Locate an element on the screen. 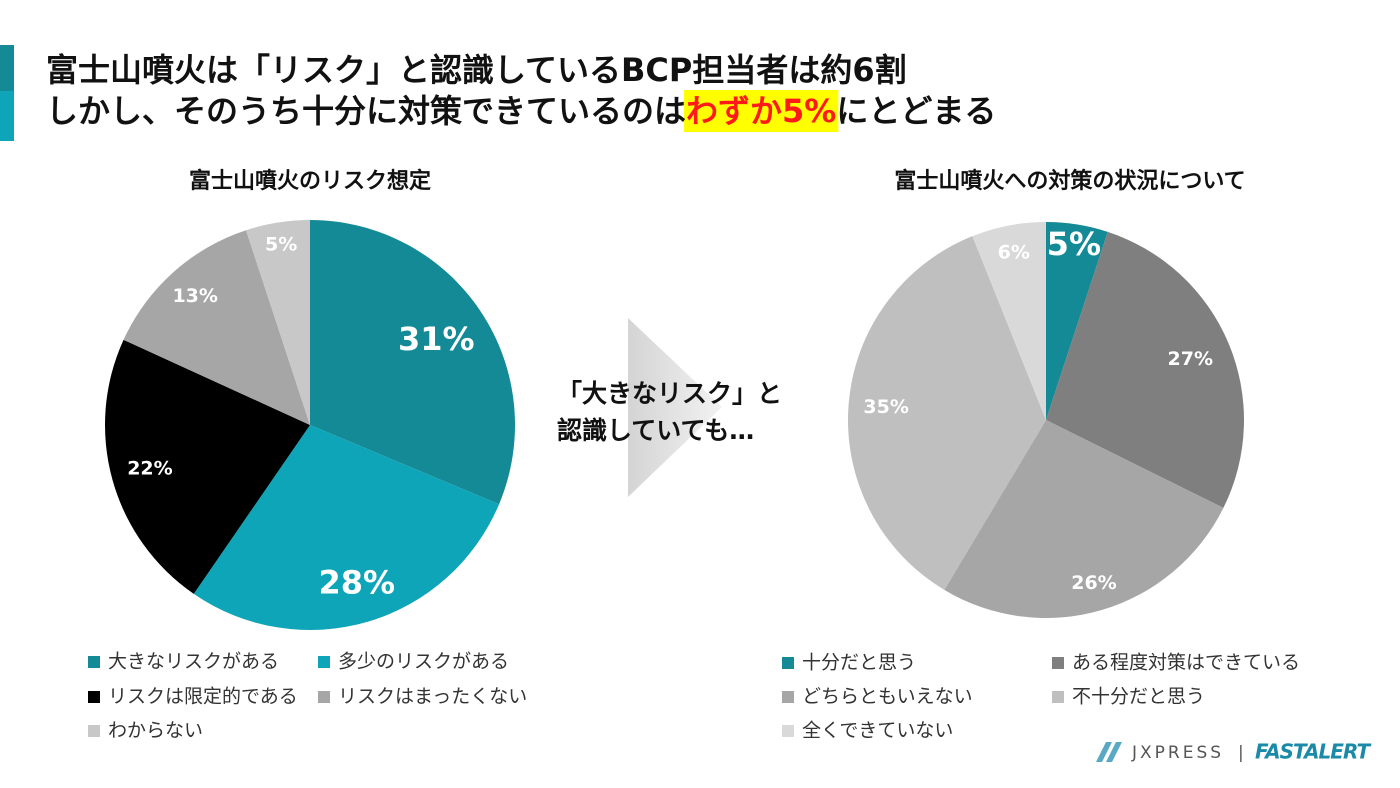  headline-part: しかし、そのうち十分に対策できているのは is located at coordinates (366, 111).